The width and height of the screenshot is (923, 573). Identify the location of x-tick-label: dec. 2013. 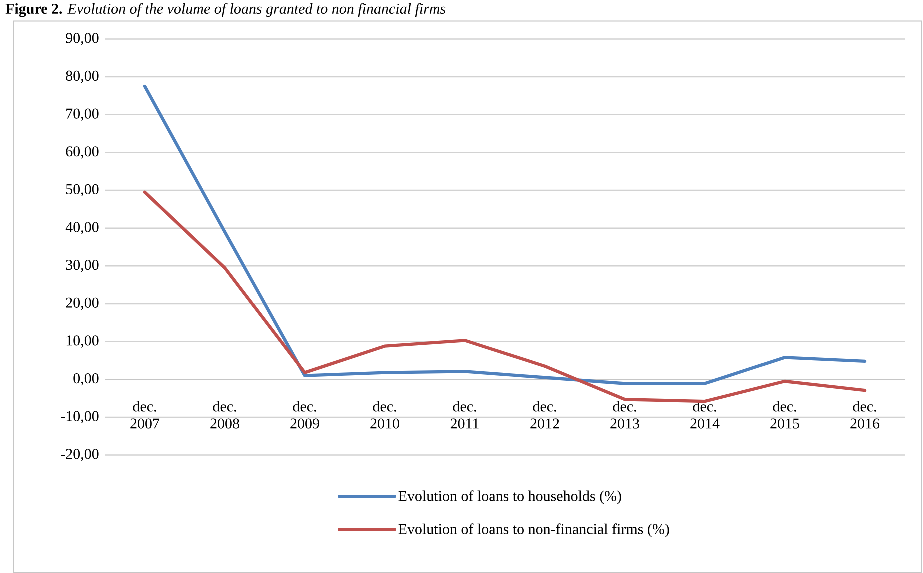
(625, 415).